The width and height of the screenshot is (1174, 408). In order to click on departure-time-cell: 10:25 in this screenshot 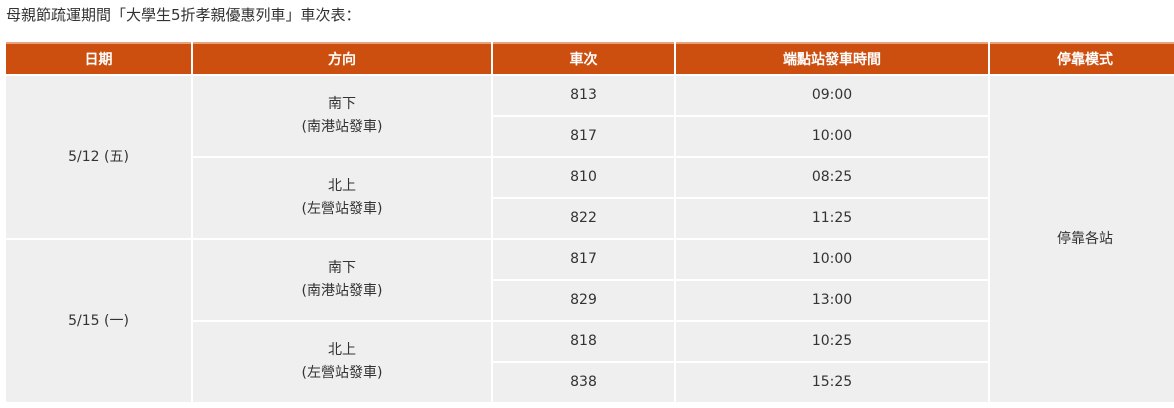, I will do `click(832, 341)`.